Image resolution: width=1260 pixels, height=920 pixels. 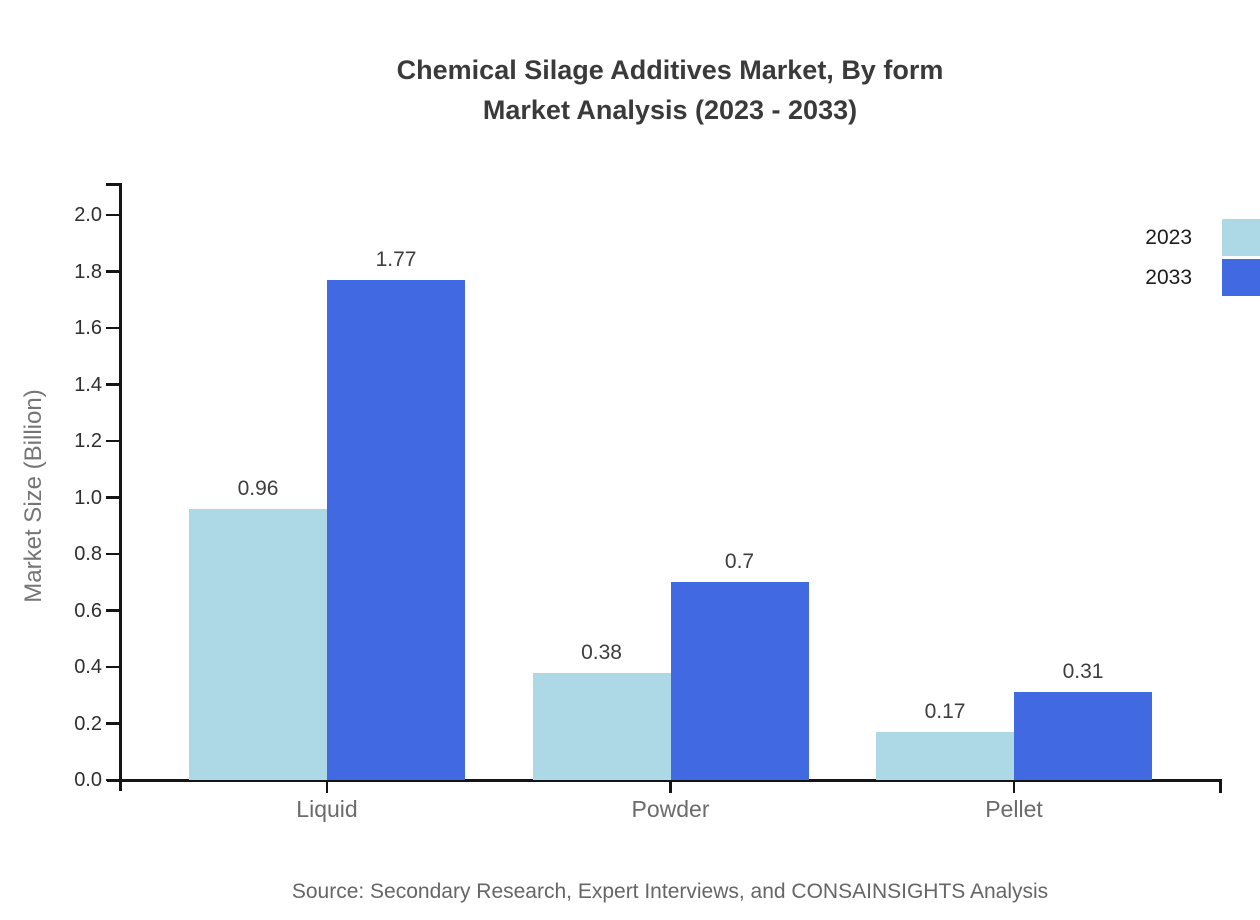 I want to click on legend-item-2023: 2023, so click(x=1201, y=237).